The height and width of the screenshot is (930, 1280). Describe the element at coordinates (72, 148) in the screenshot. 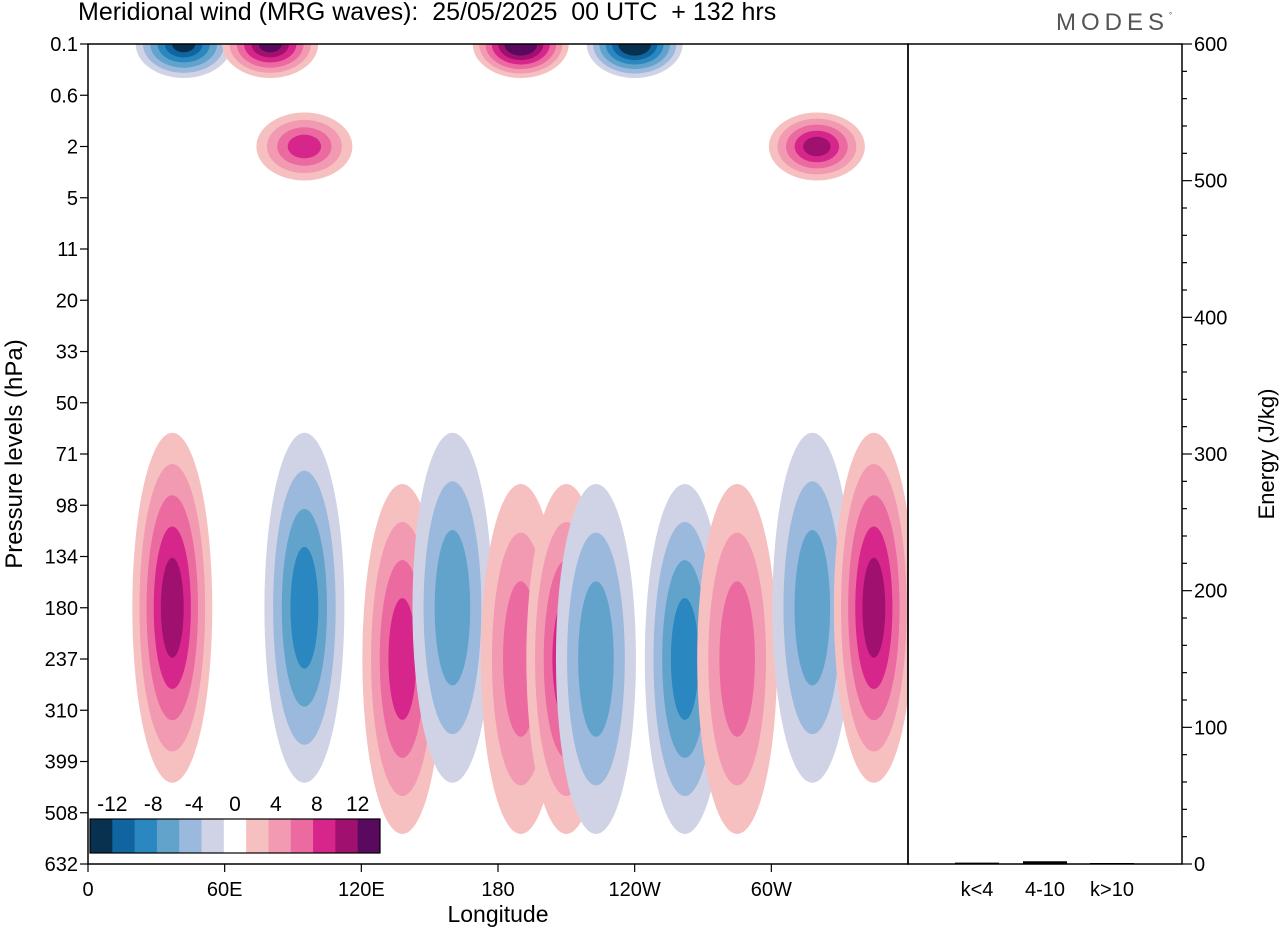

I see `y-tick-label: 2` at that location.